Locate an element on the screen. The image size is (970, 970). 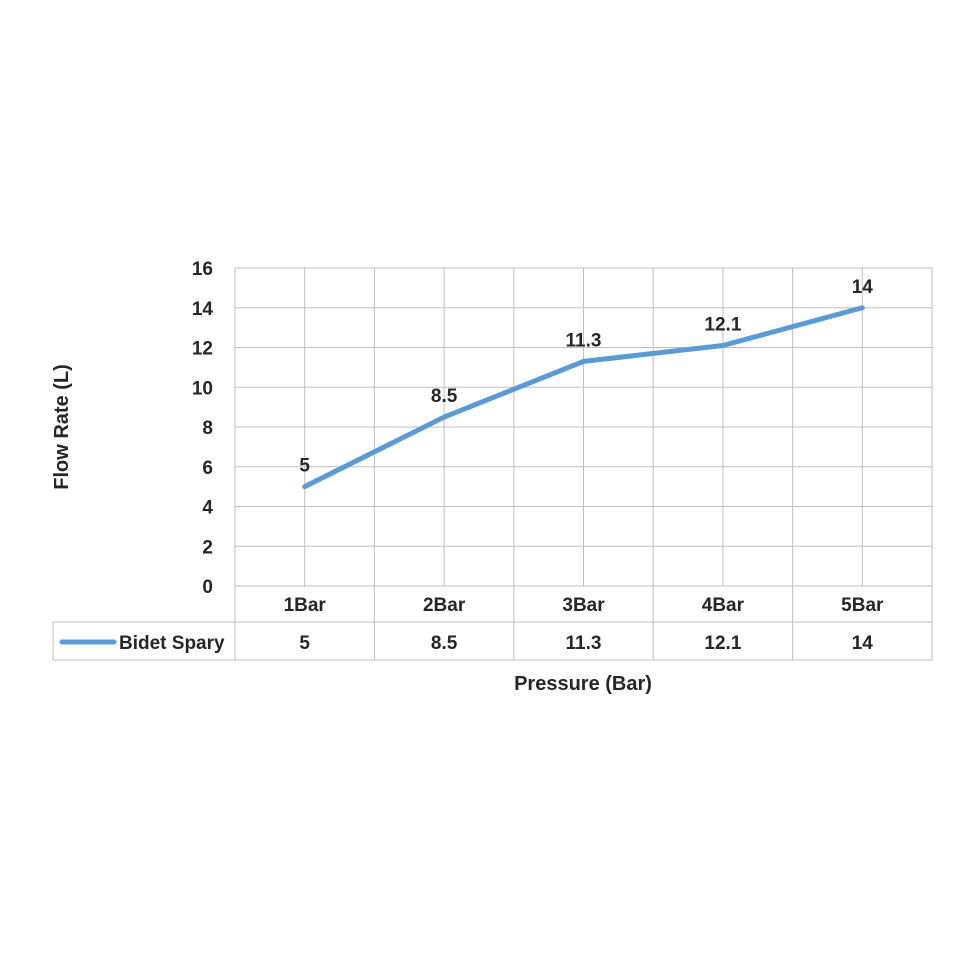
y-axis-ticks: 0 2 4 6 8 10 12 14 16 is located at coordinates (203, 428).